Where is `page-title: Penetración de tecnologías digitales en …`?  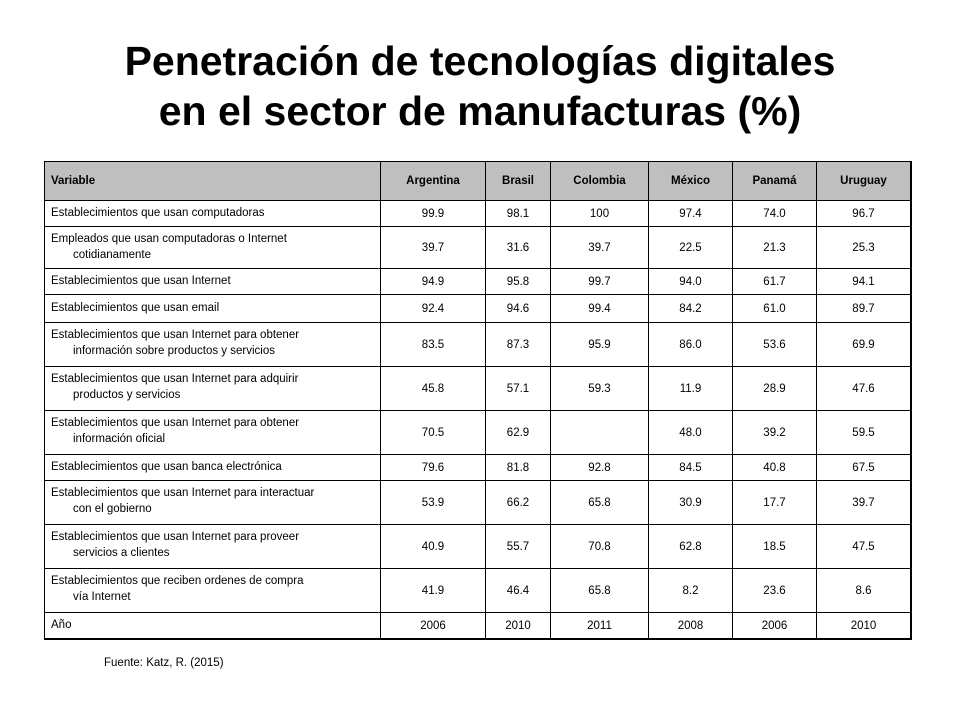
page-title: Penetración de tecnologías digitales en … is located at coordinates (480, 86).